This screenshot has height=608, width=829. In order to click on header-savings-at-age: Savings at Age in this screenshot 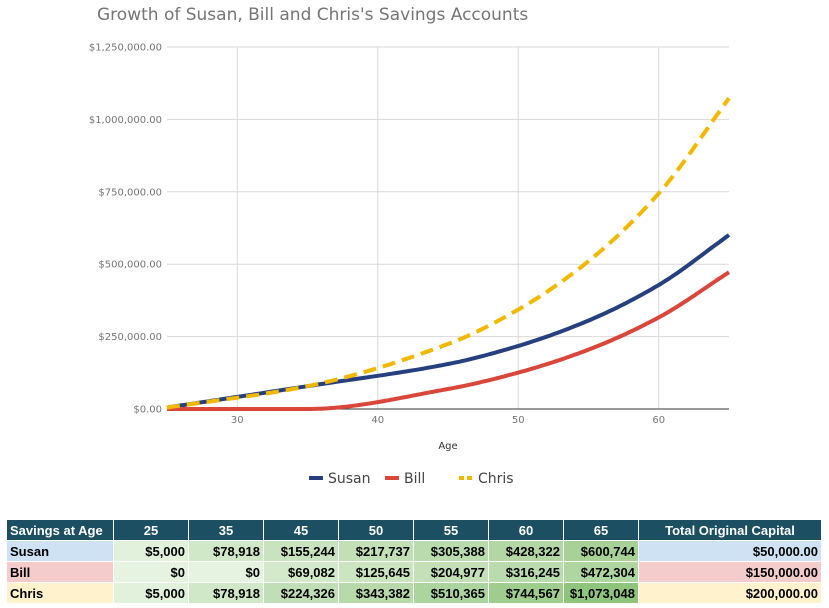, I will do `click(60, 530)`.